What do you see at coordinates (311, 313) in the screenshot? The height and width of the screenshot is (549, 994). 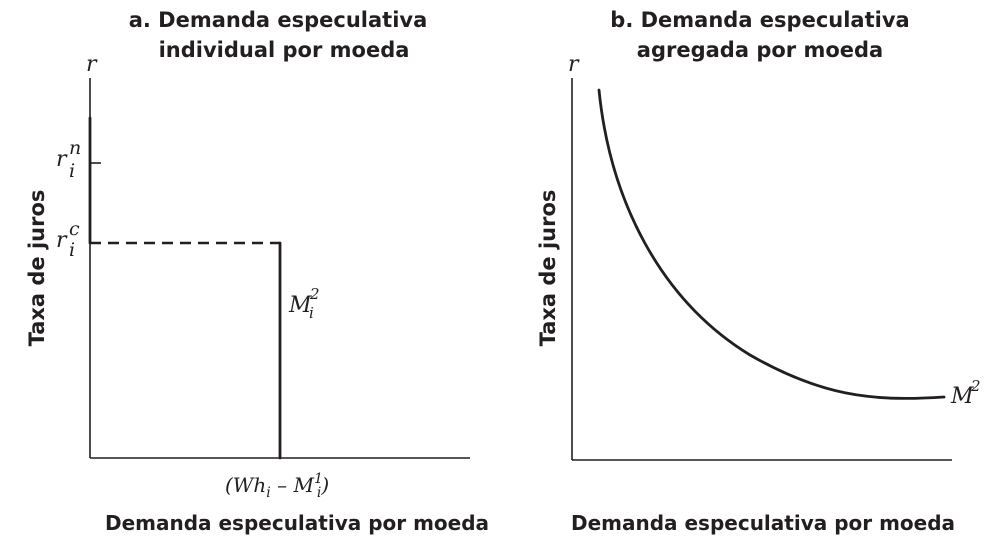 I see `panel-a-curve-label-sub: i` at bounding box center [311, 313].